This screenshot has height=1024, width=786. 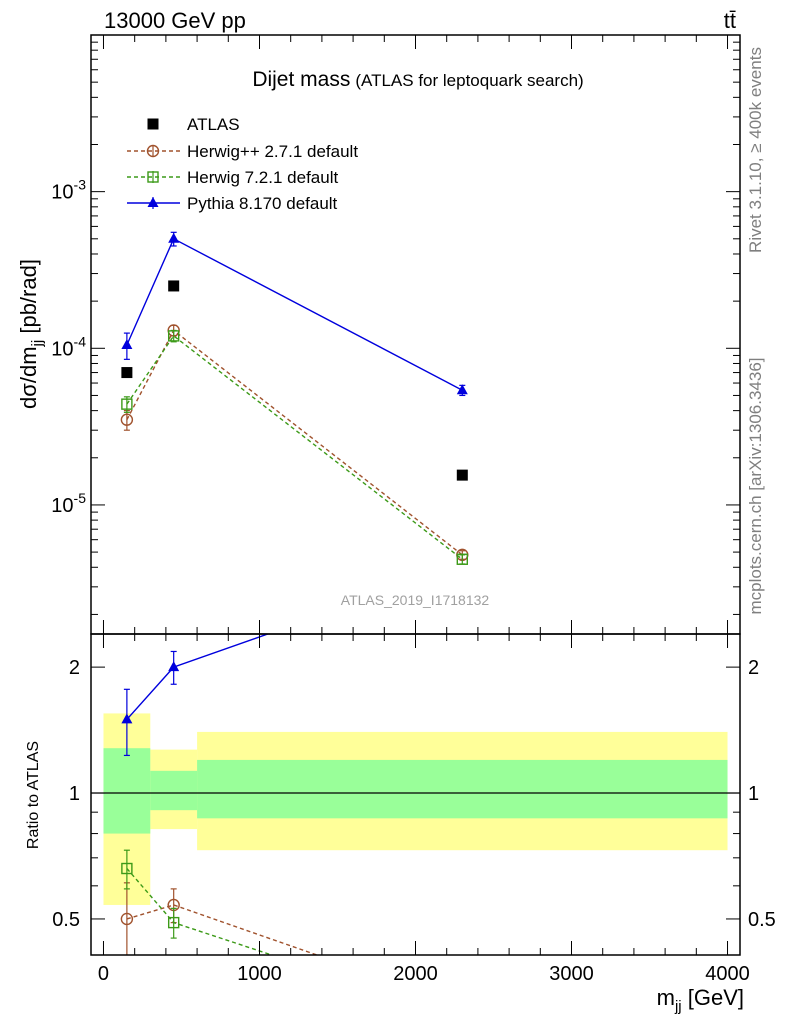 I want to click on main-y-tick-label-base-2: 10, so click(x=62, y=506).